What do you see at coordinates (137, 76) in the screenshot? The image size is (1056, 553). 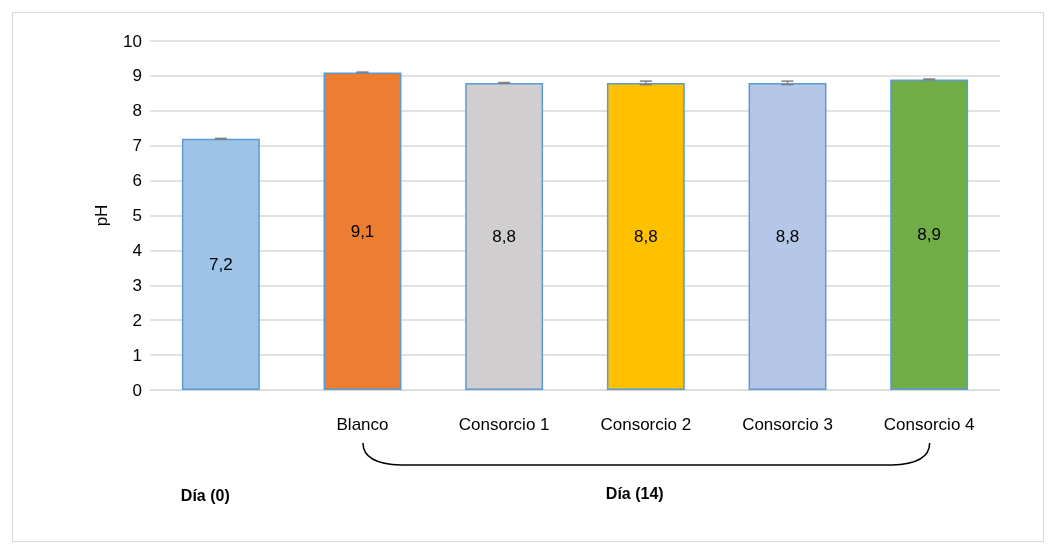 I see `y-tick-label: 9` at bounding box center [137, 76].